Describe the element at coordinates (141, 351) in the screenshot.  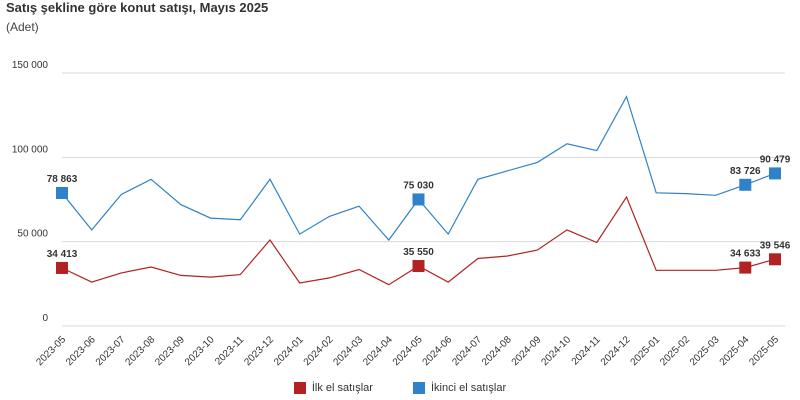
I see `x-tick-label: 2023-08` at that location.